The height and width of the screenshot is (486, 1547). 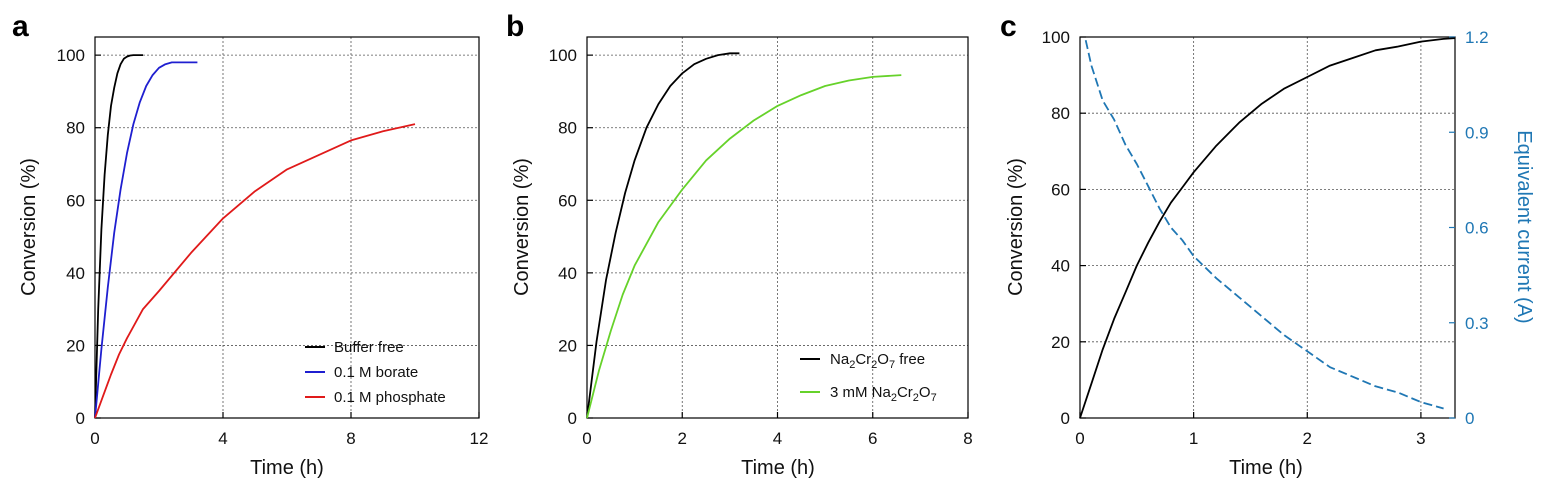 I want to click on y2-axis-label: Equivalent current (A), so click(x=1524, y=226).